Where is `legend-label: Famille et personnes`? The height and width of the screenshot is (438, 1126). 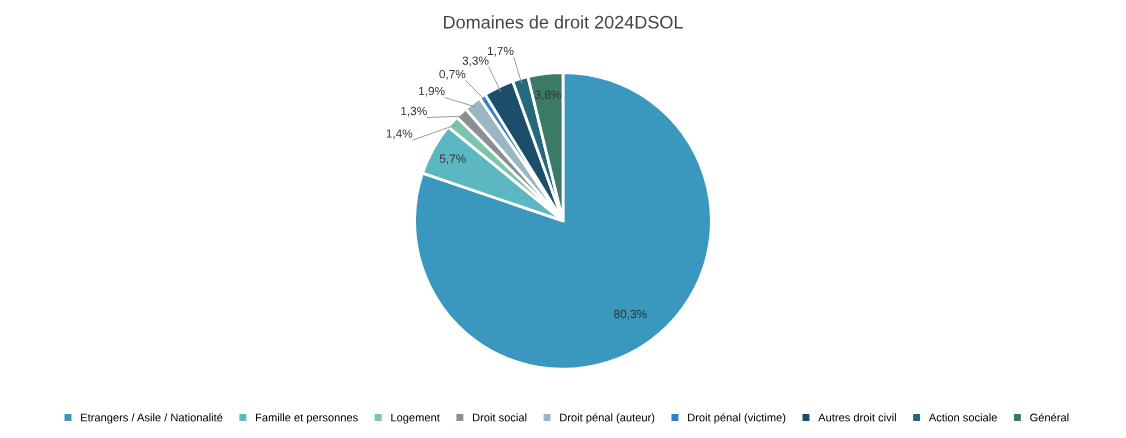
legend-label: Famille et personnes is located at coordinates (307, 418).